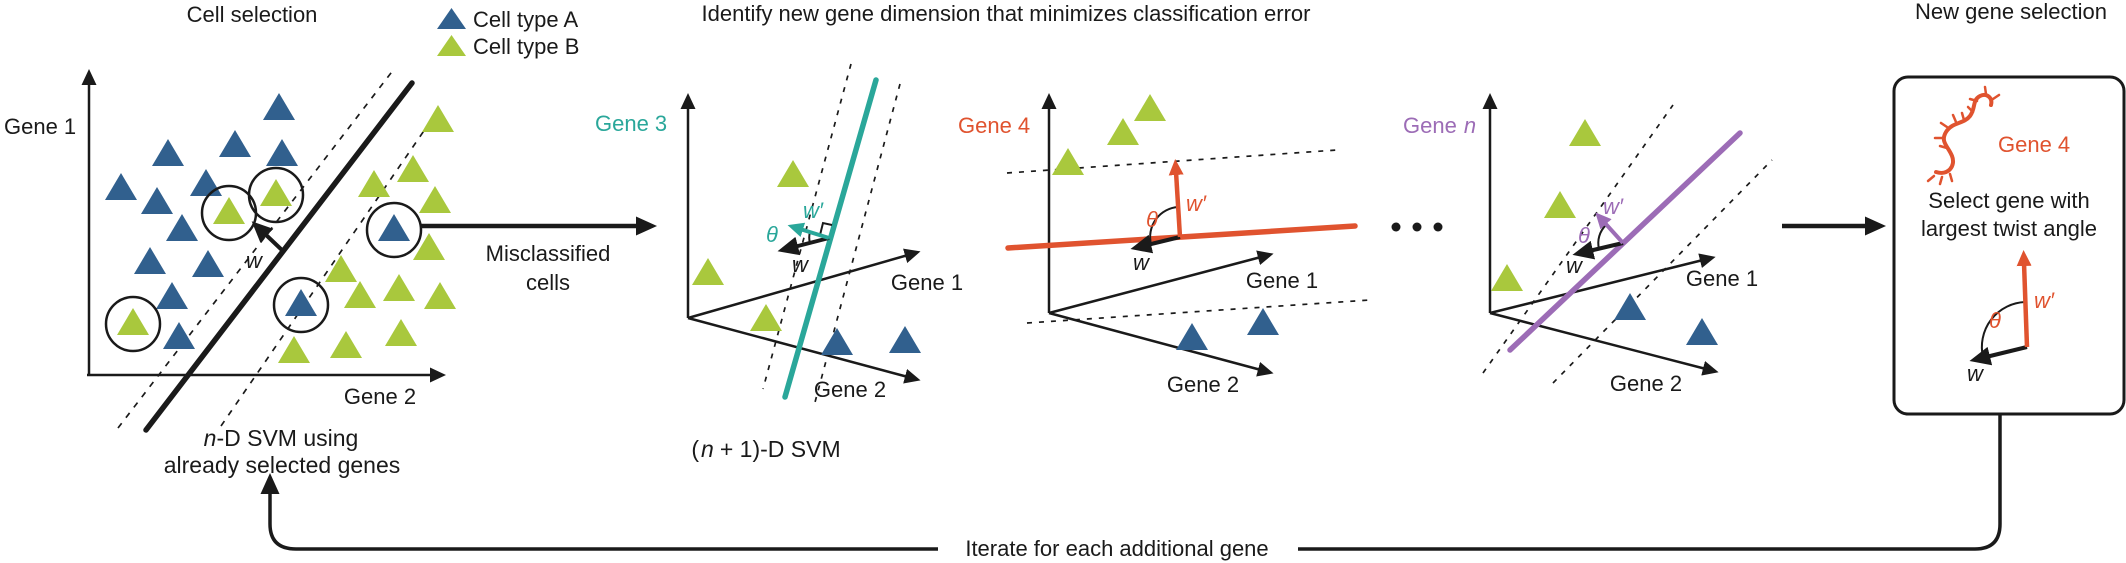  Describe the element at coordinates (1161, 282) in the screenshot. I see `gene4-gene1-axis` at that location.